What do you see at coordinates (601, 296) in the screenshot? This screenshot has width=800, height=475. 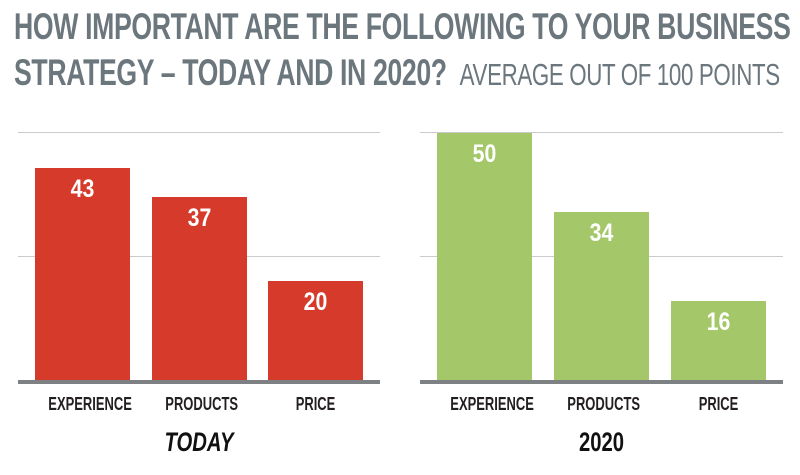 I see `bar-products: 34` at bounding box center [601, 296].